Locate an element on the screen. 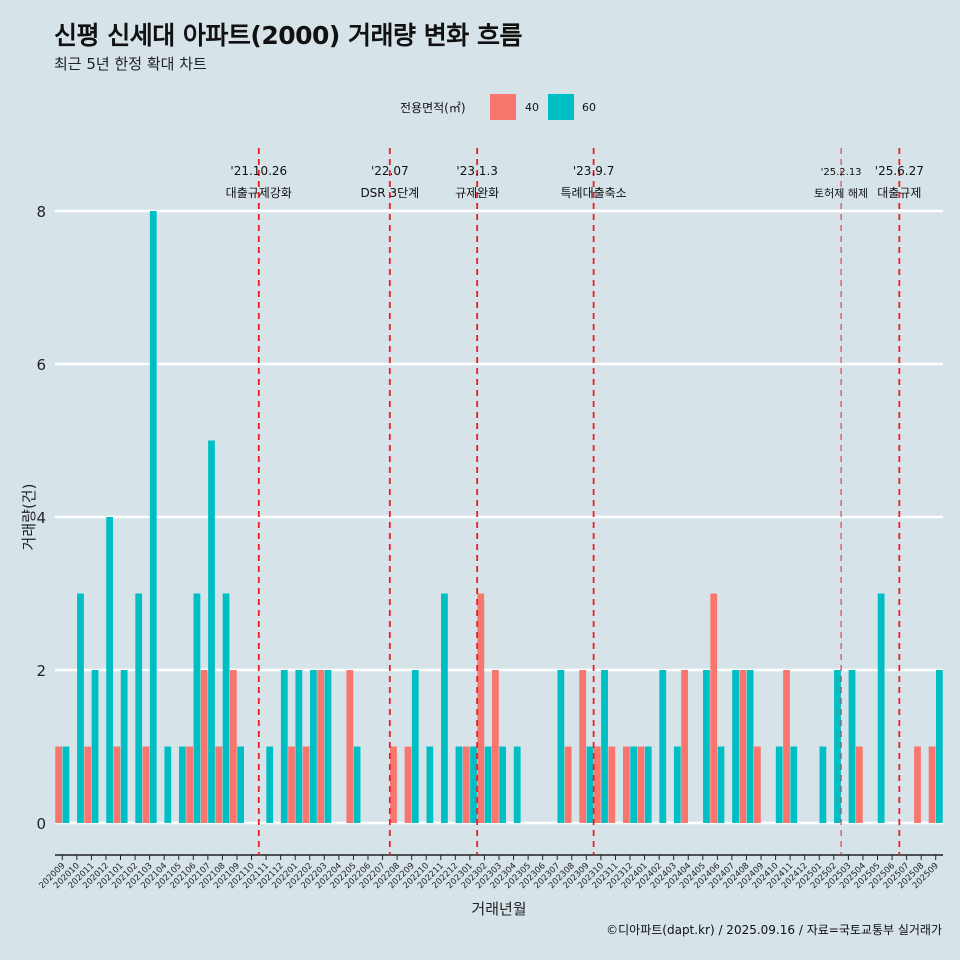 This screenshot has height=960, width=960. event-name-label: DSR 3단계 is located at coordinates (389, 193).